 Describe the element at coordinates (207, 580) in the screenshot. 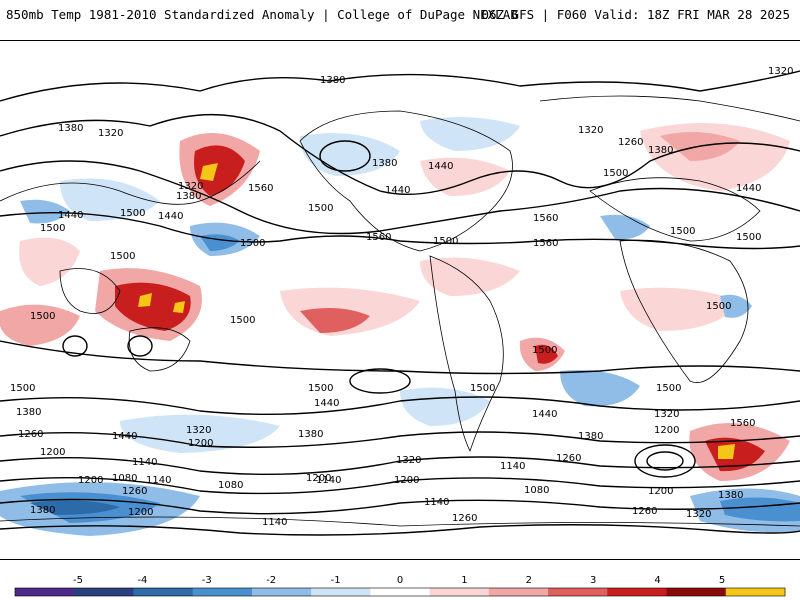

I see `colorbar-tick-label: -3` at that location.